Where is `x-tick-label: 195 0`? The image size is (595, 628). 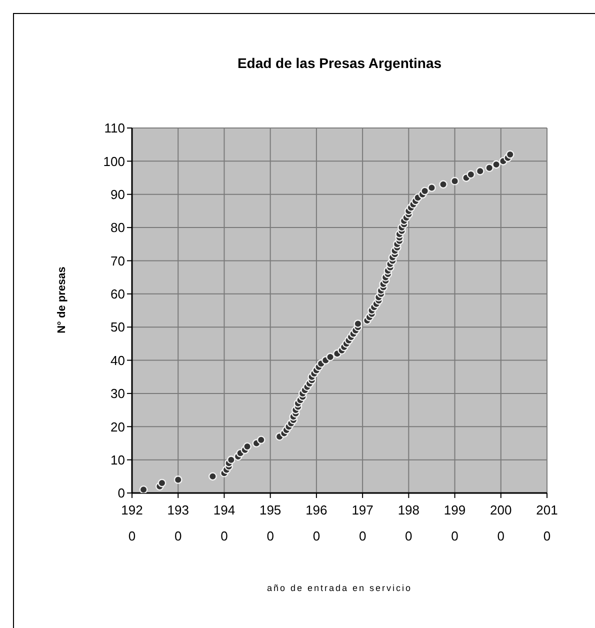 x-tick-label: 195 0 is located at coordinates (270, 523).